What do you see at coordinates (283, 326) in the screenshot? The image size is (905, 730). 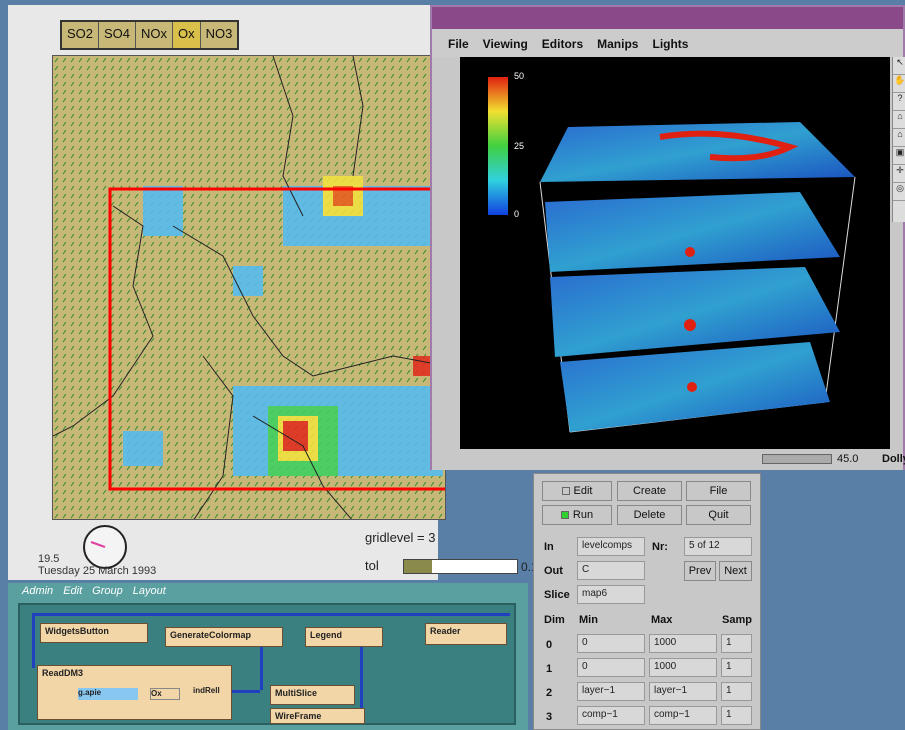 I see `ozone-patches` at bounding box center [283, 326].